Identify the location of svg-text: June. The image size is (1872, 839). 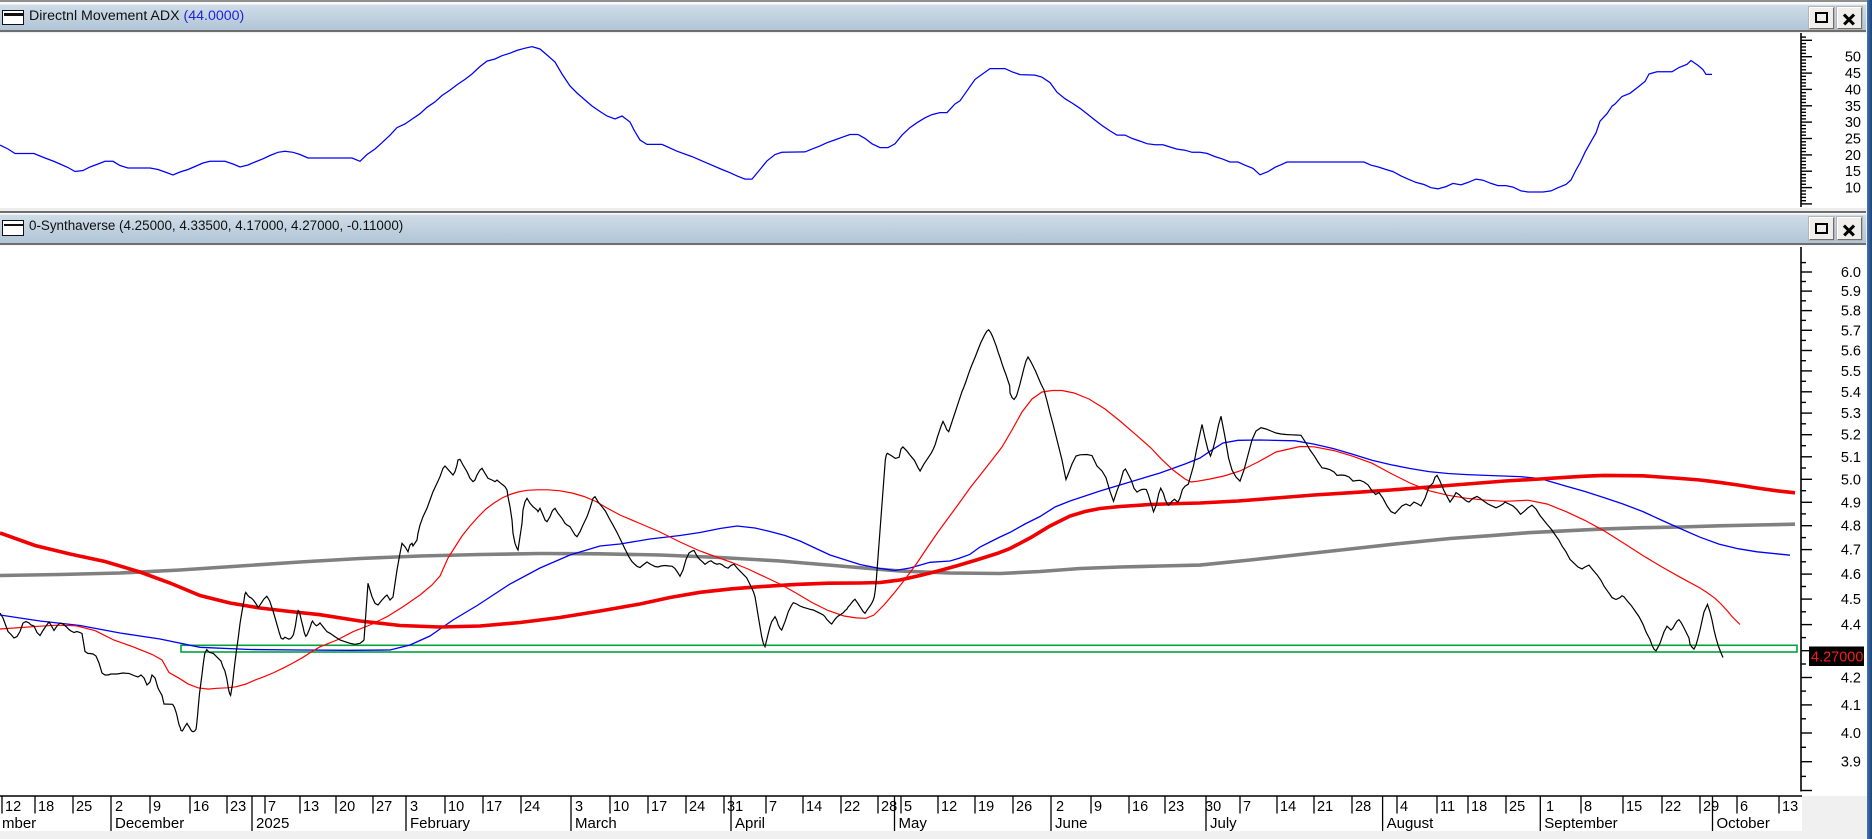
(1071, 823).